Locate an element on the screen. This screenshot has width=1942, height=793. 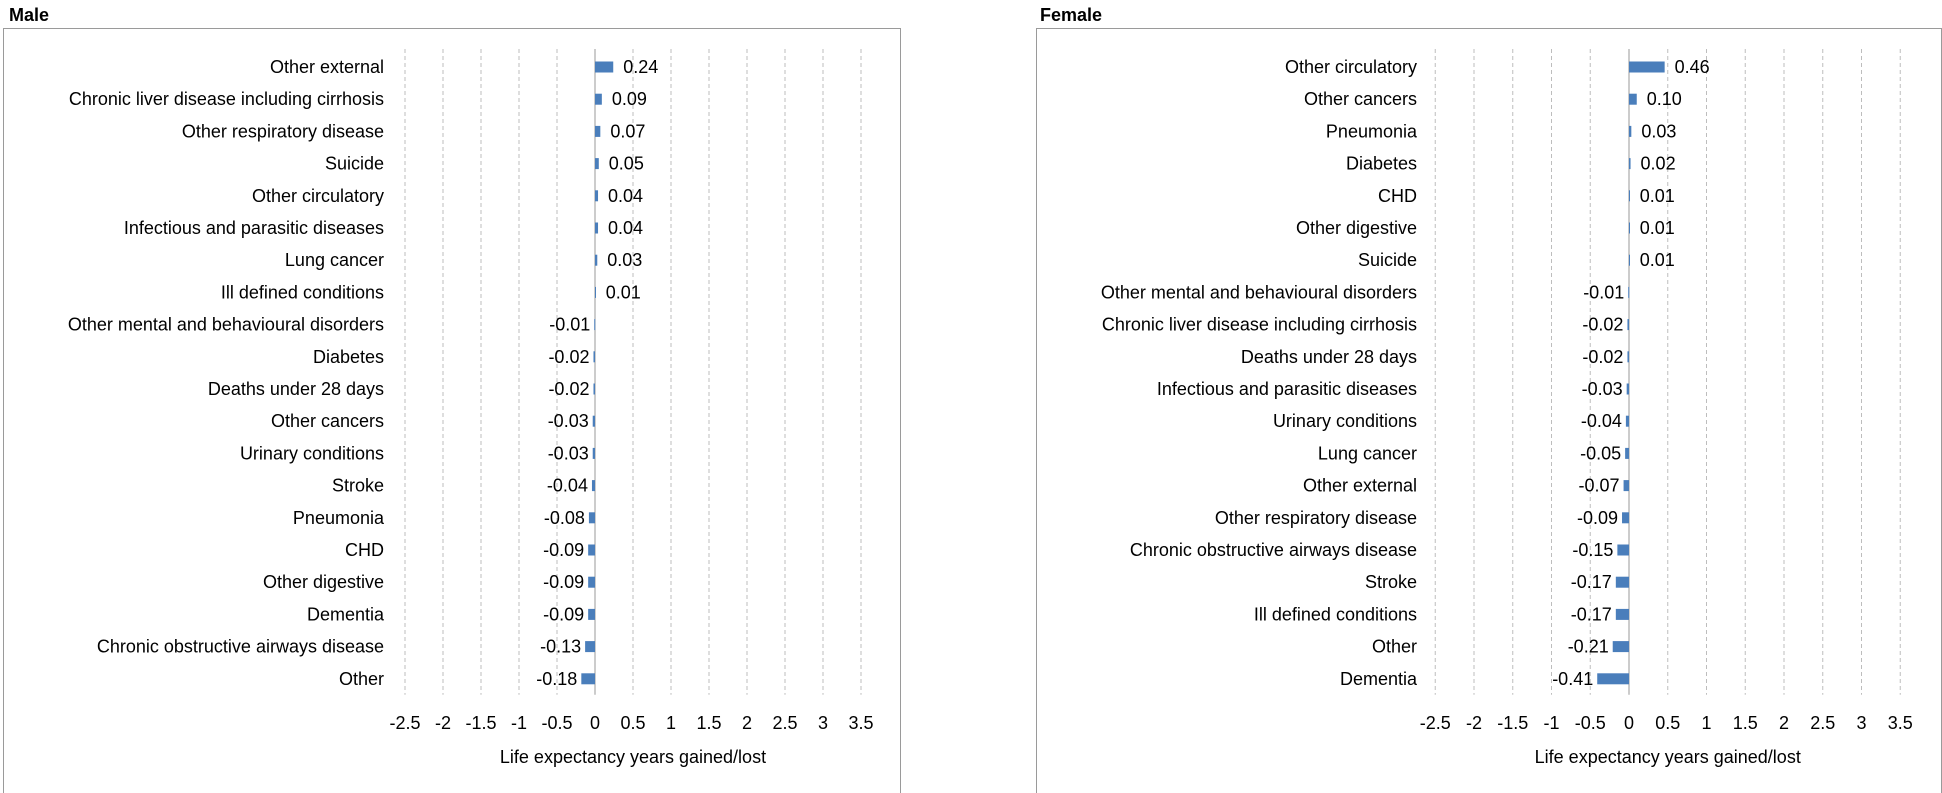
data-label: 0.46 is located at coordinates (1692, 67).